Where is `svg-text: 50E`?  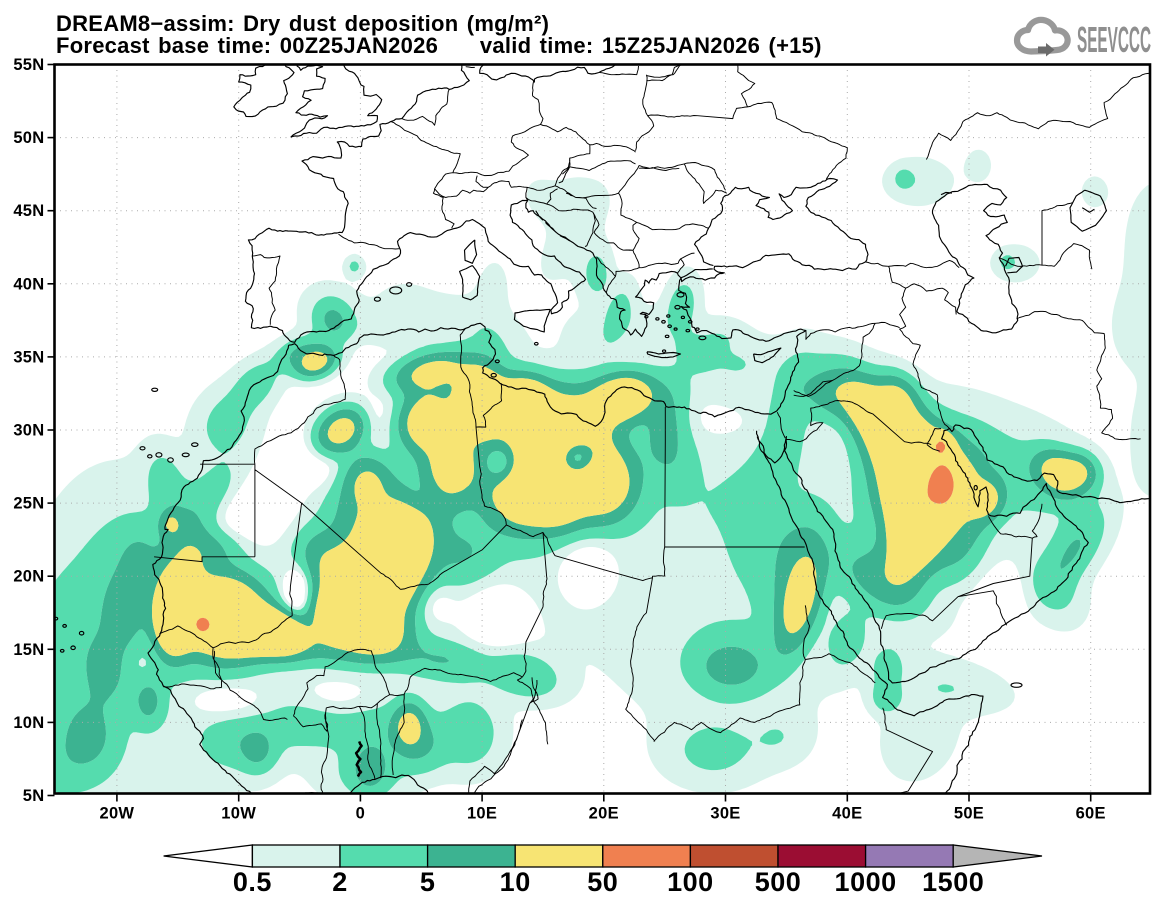
svg-text: 50E is located at coordinates (969, 814).